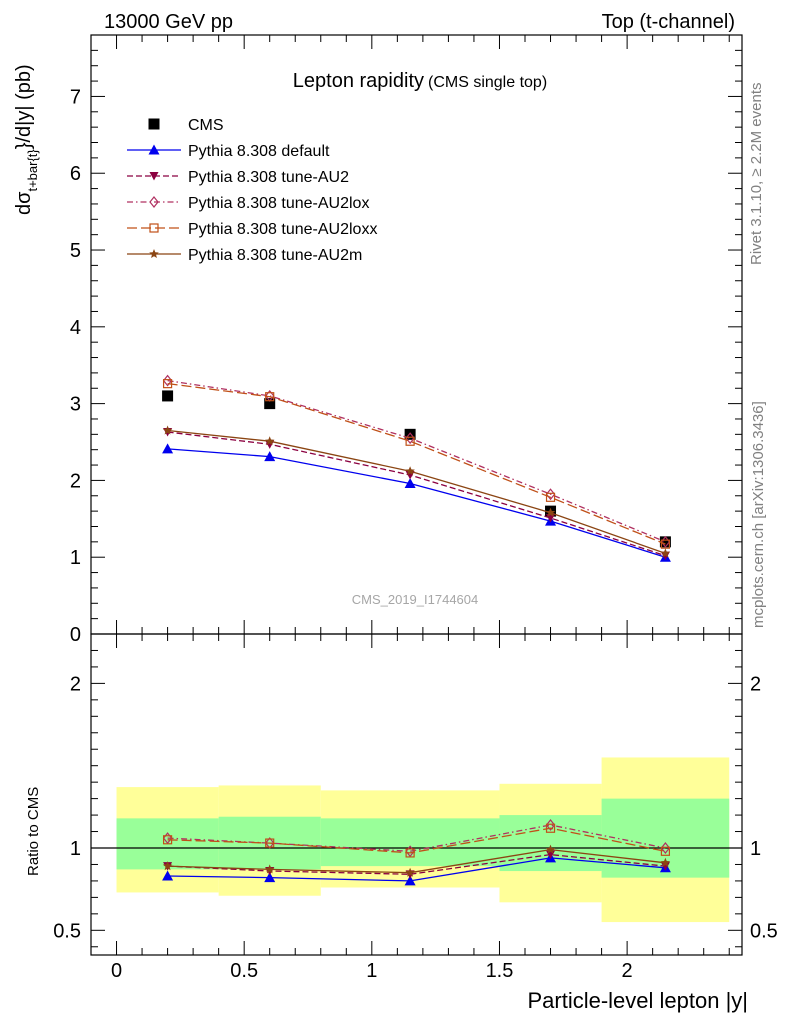  I want to click on ratio-y-axis-label: Ratio to CMS, so click(33, 831).